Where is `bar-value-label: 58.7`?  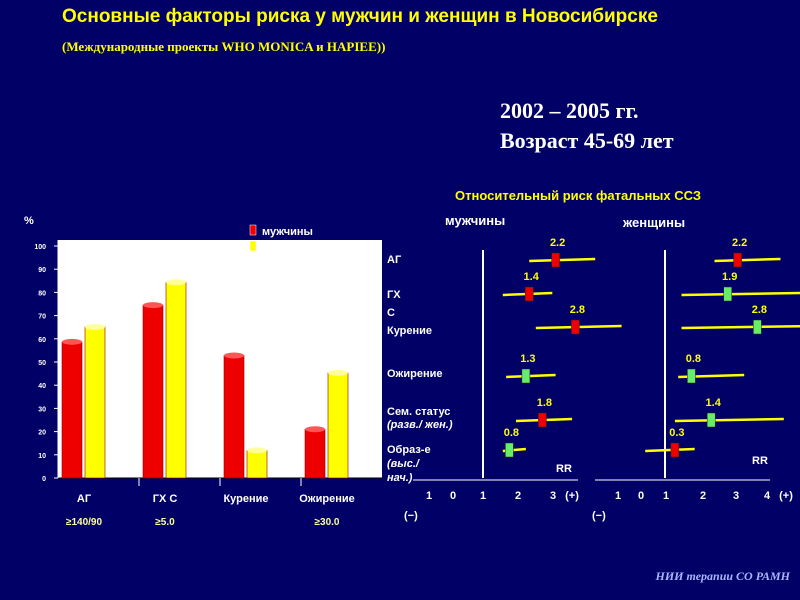 bar-value-label: 58.7 is located at coordinates (72, 327).